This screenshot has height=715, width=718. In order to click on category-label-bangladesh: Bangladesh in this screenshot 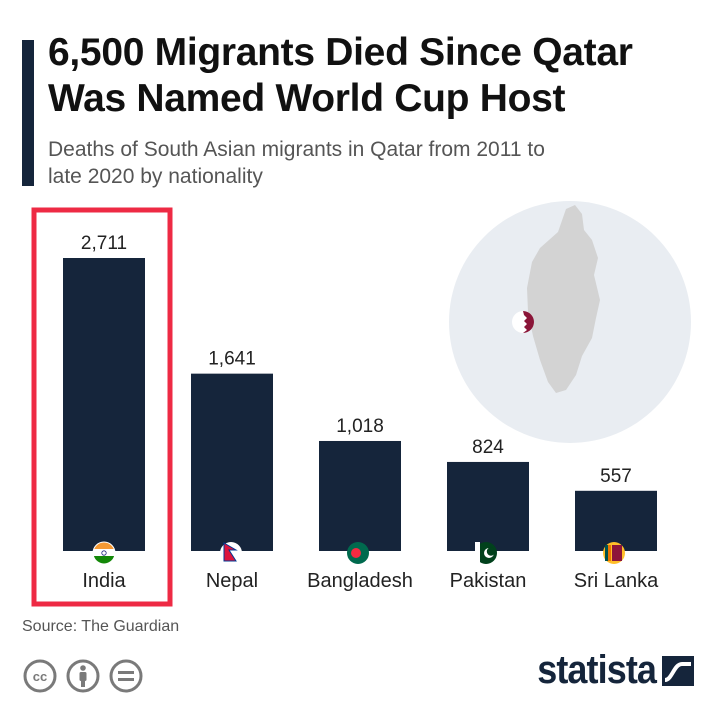, I will do `click(360, 581)`.